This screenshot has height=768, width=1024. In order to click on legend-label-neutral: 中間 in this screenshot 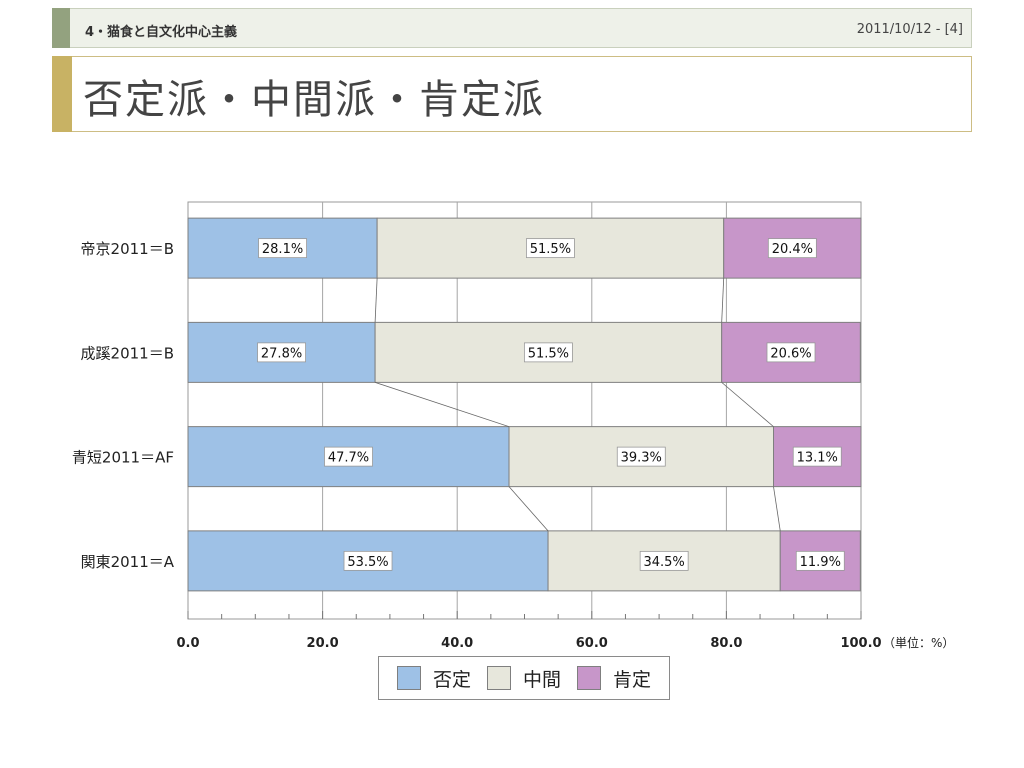, I will do `click(541, 679)`.